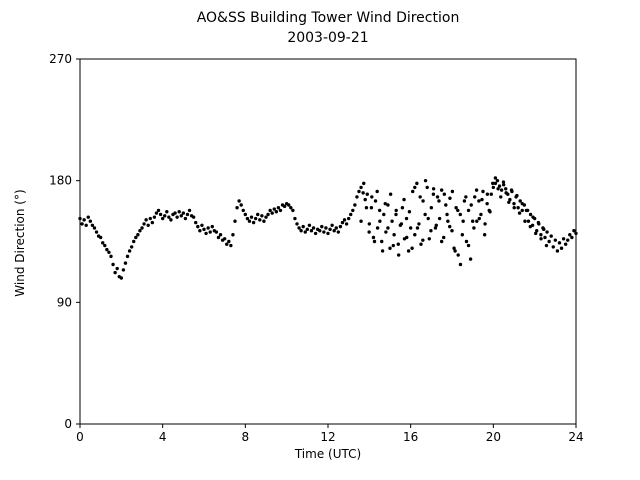  I want to click on chart-subtitle: 2003-09-21, so click(328, 38).